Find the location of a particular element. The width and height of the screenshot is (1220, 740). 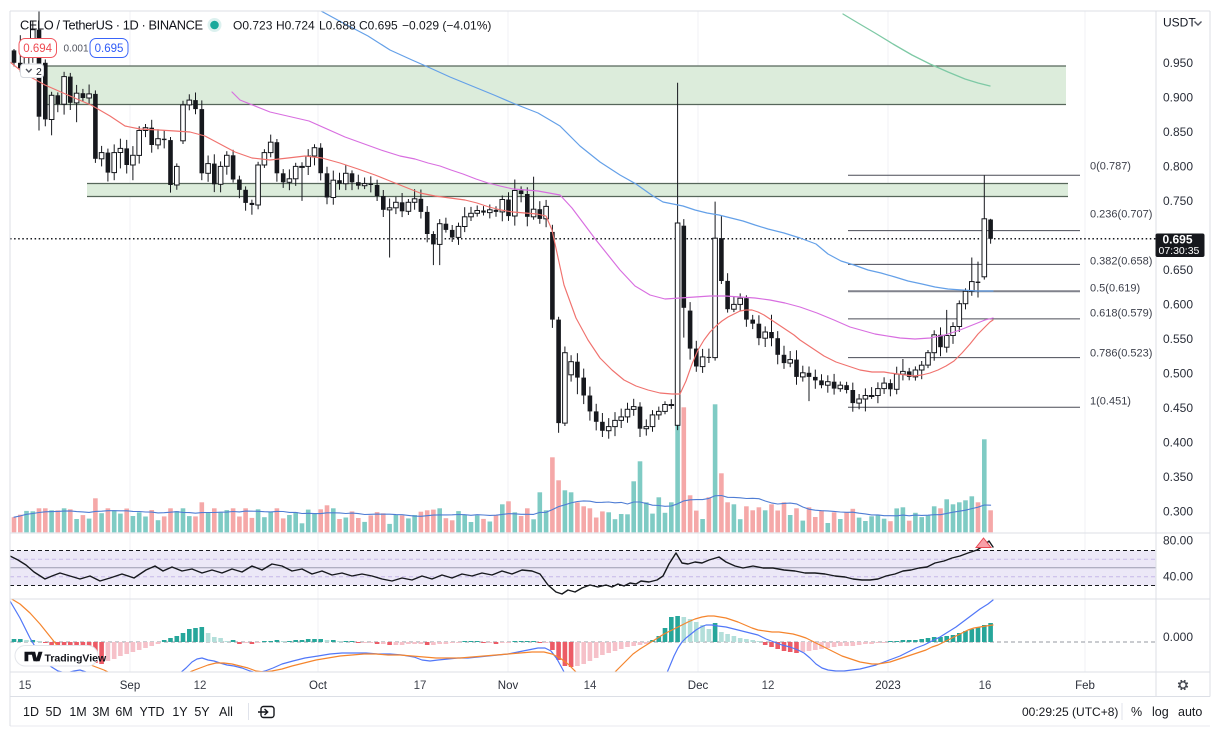

svg-text: −0.029 (−4.01%) is located at coordinates (446, 26).